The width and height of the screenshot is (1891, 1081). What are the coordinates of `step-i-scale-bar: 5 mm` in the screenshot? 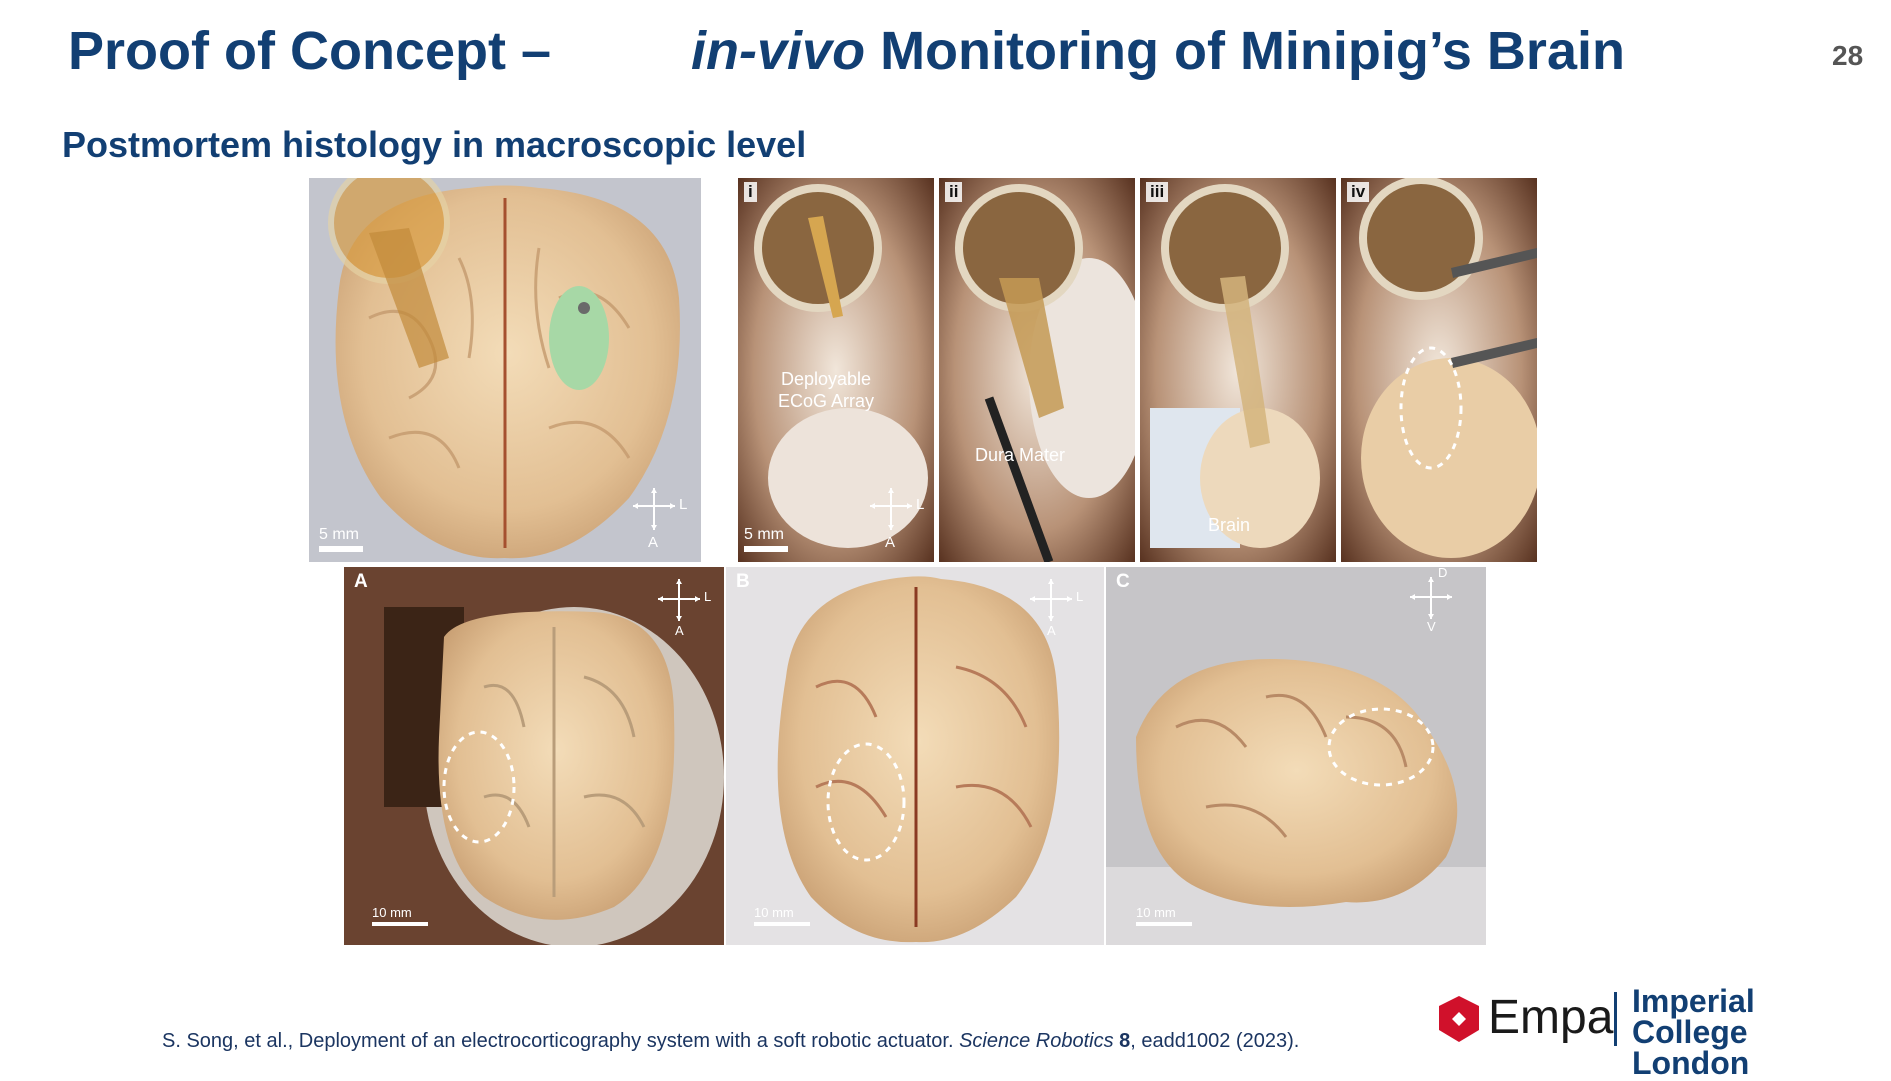 It's located at (766, 539).